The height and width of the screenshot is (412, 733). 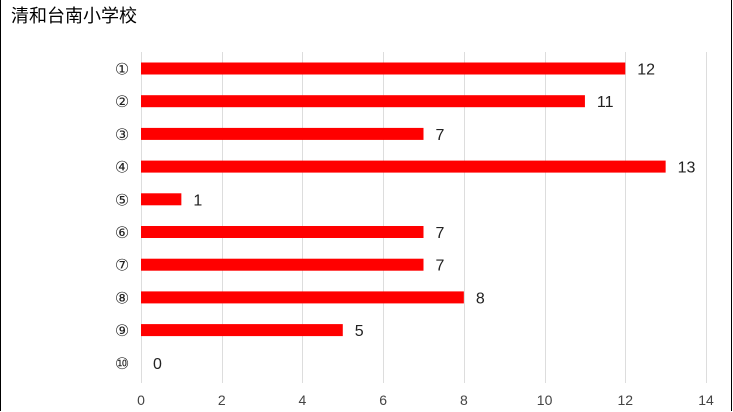 I want to click on data-label: 0, so click(x=157, y=364).